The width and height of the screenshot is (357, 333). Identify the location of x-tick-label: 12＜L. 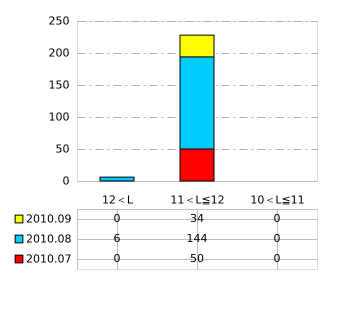
(118, 200).